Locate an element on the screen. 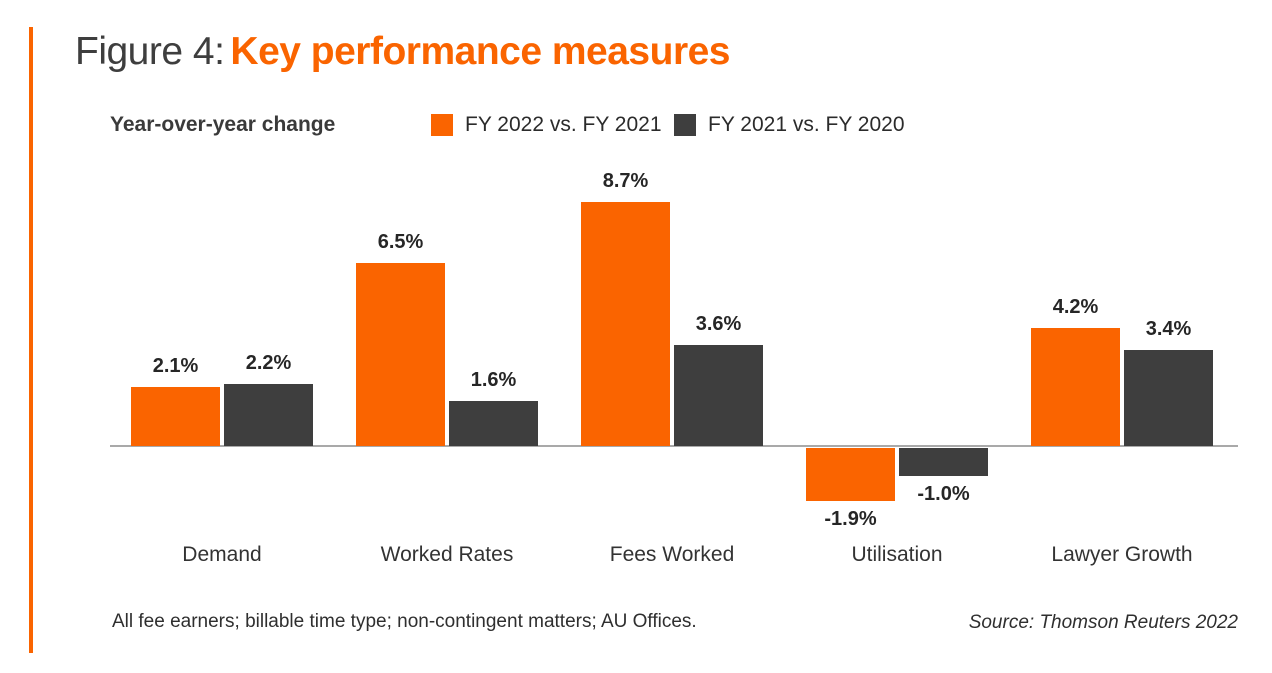  category-label-worked-rates: Worked Rates is located at coordinates (447, 554).